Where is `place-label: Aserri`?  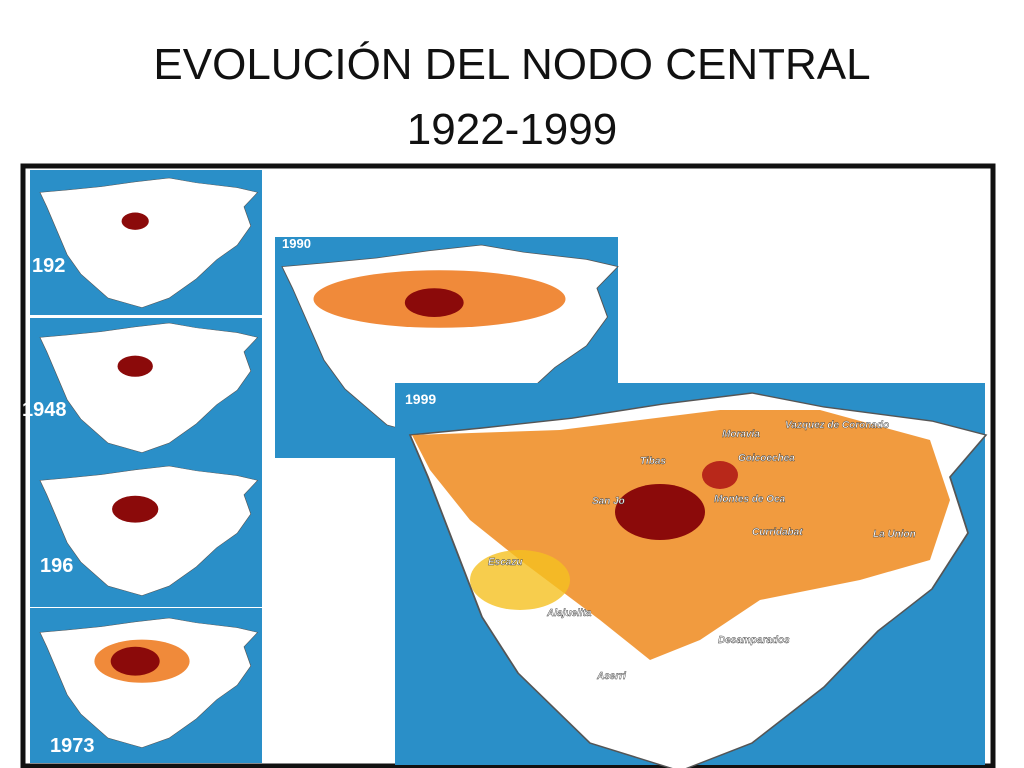
place-label: Aserri is located at coordinates (611, 676).